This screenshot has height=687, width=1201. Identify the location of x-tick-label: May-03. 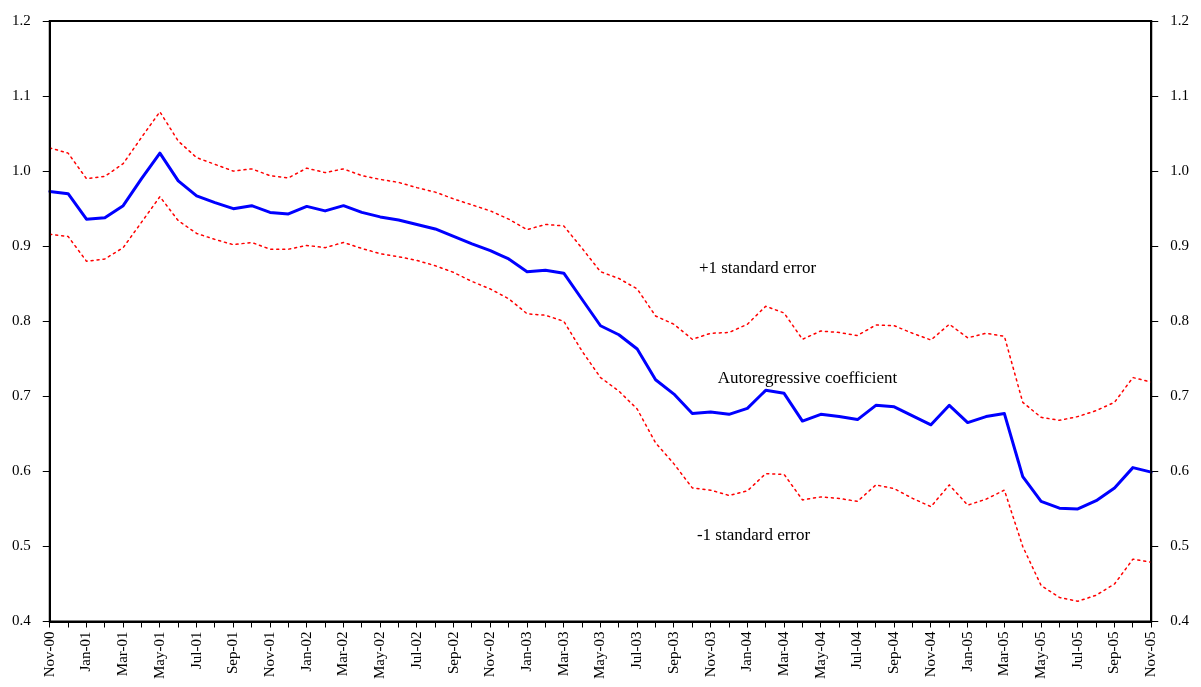
(599, 655).